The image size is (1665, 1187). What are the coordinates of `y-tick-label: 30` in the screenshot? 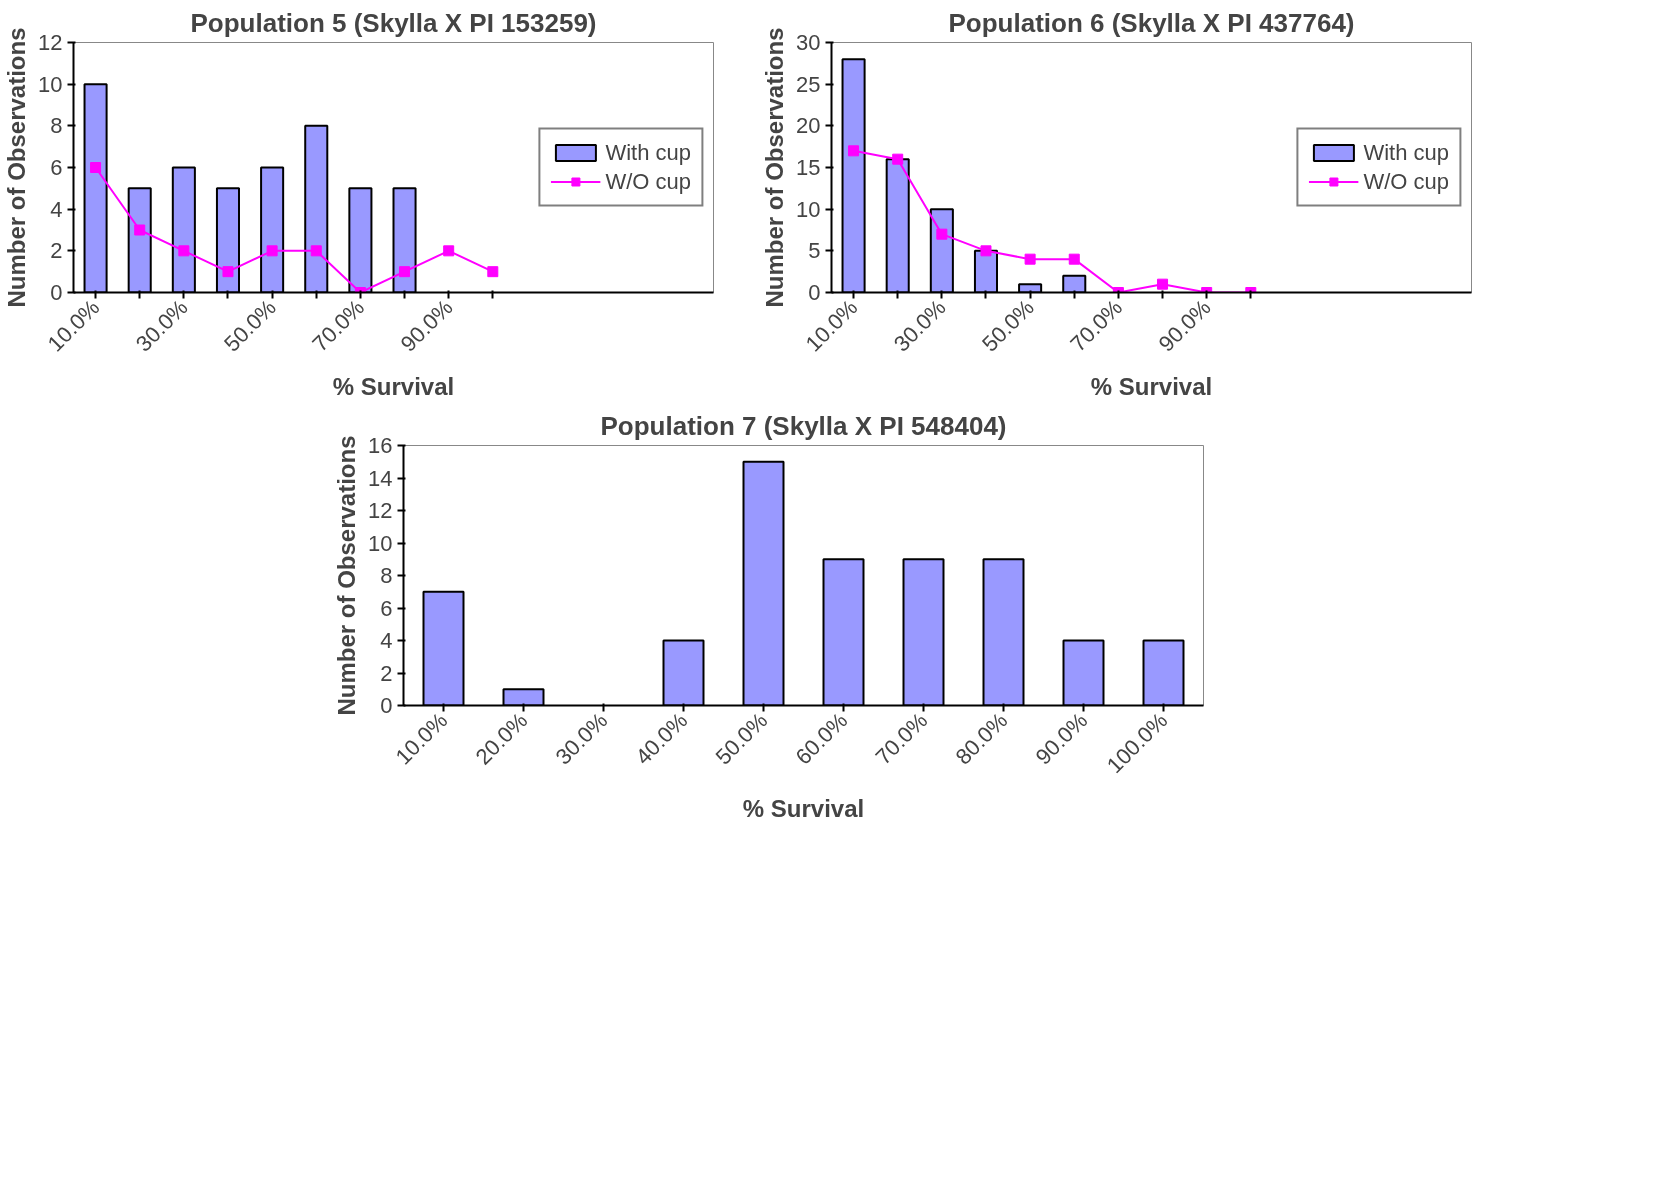 It's located at (808, 42).